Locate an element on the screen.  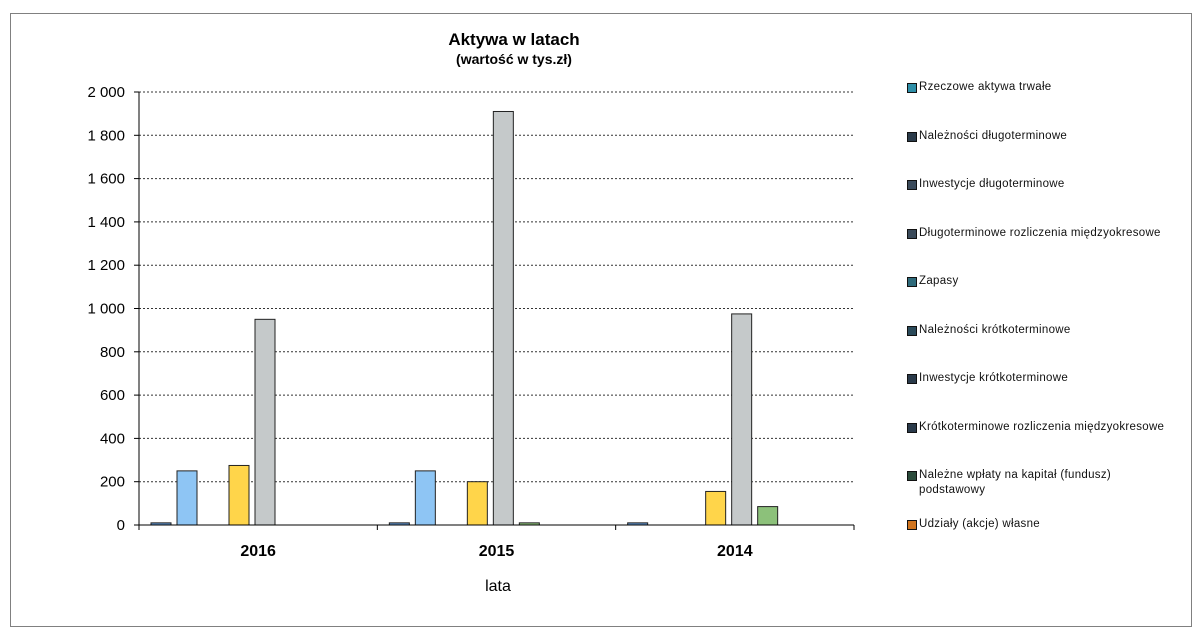
x-tick-label: 2014 is located at coordinates (735, 551).